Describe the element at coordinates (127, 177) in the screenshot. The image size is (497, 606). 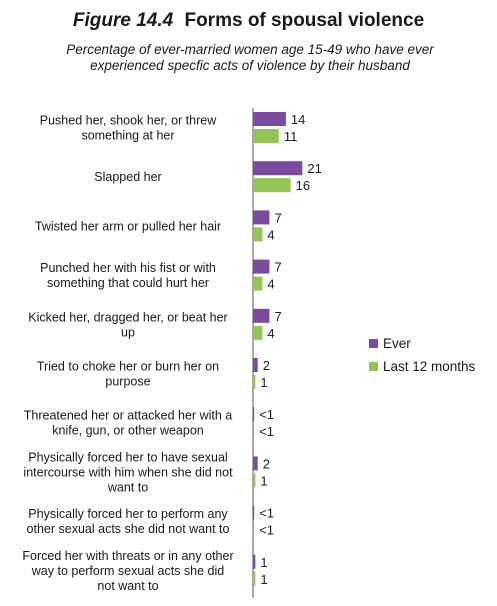
I see `category-label: Slapped her` at that location.